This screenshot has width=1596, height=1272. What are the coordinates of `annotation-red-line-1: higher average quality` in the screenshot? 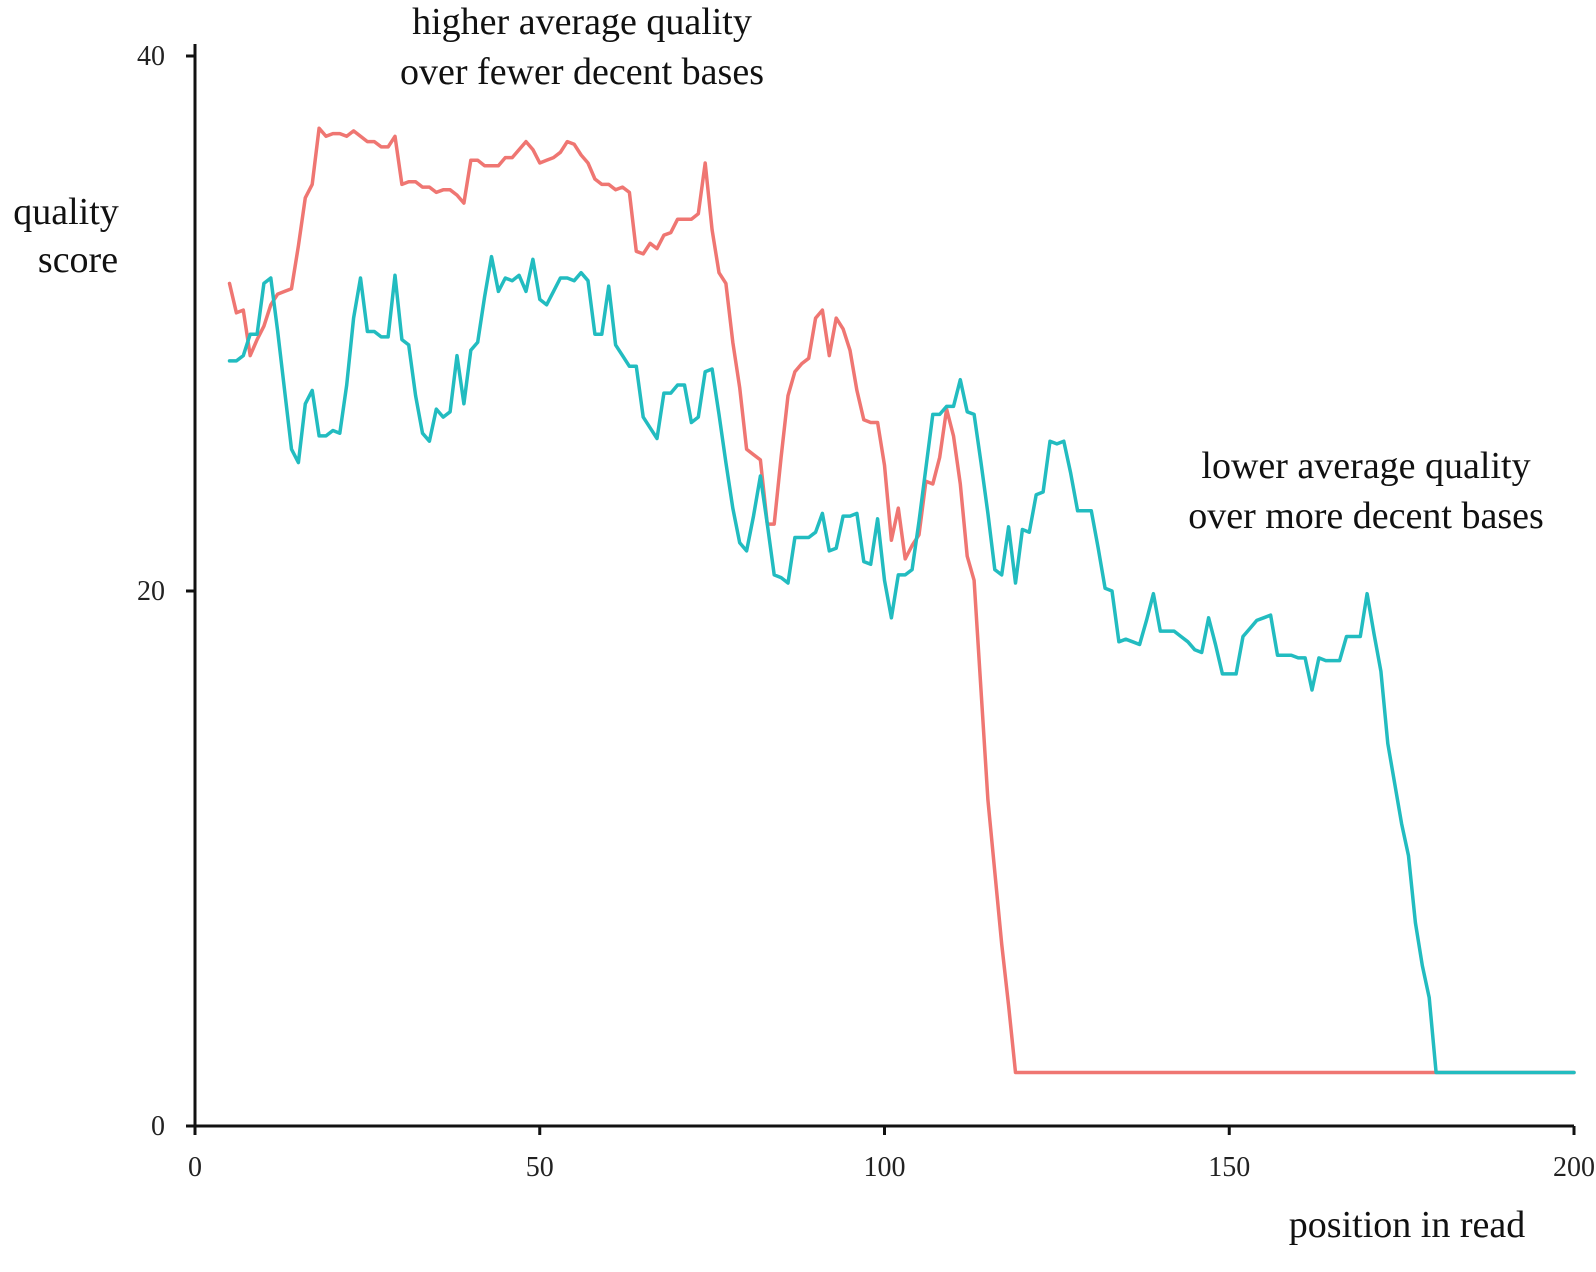 It's located at (582, 22).